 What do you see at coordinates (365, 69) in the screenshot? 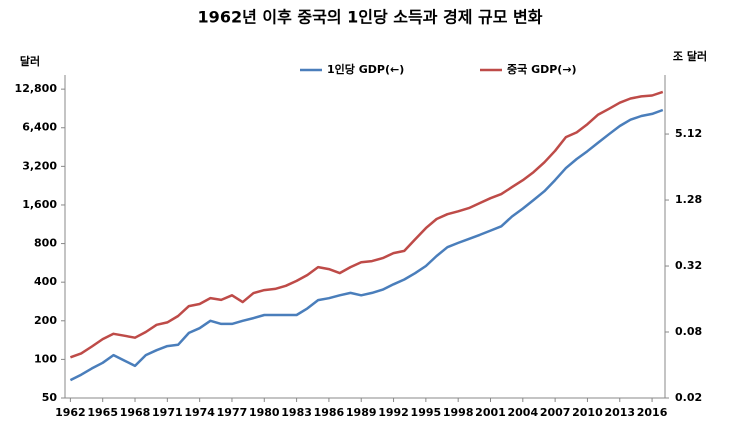
I see `legend-label: 1인당 GDP(←)` at bounding box center [365, 69].